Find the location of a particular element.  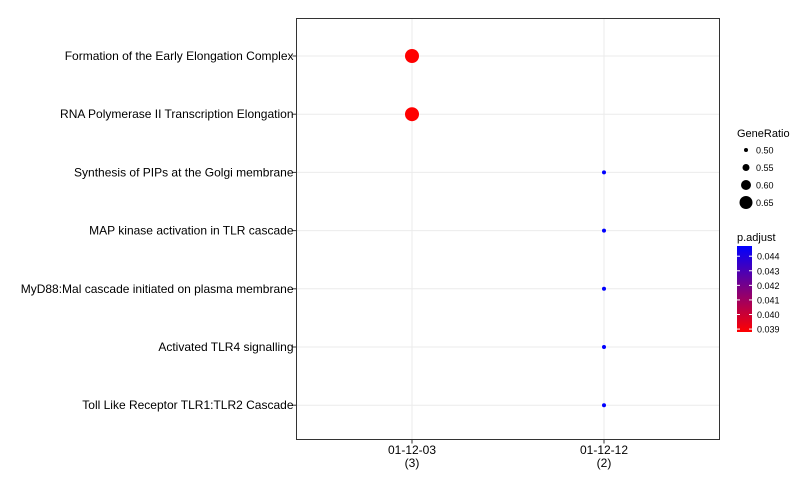

y-tick-label: Synthesis of PIPs at the Golgi membrane is located at coordinates (184, 172).